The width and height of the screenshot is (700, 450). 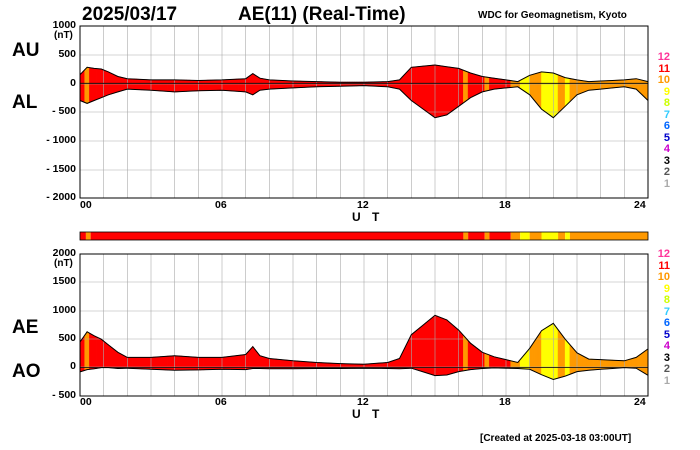 What do you see at coordinates (364, 102) in the screenshot?
I see `al-line` at bounding box center [364, 102].